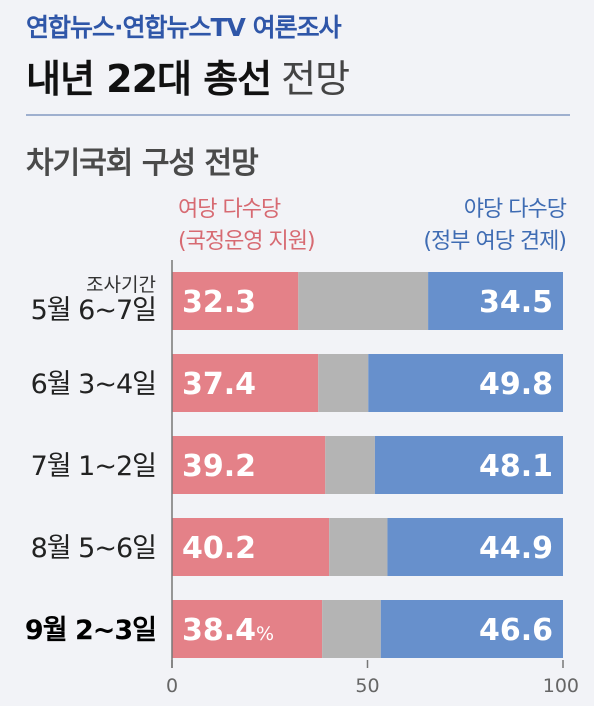  What do you see at coordinates (93, 384) in the screenshot?
I see `category-label-1: 6월 3~4일` at bounding box center [93, 384].